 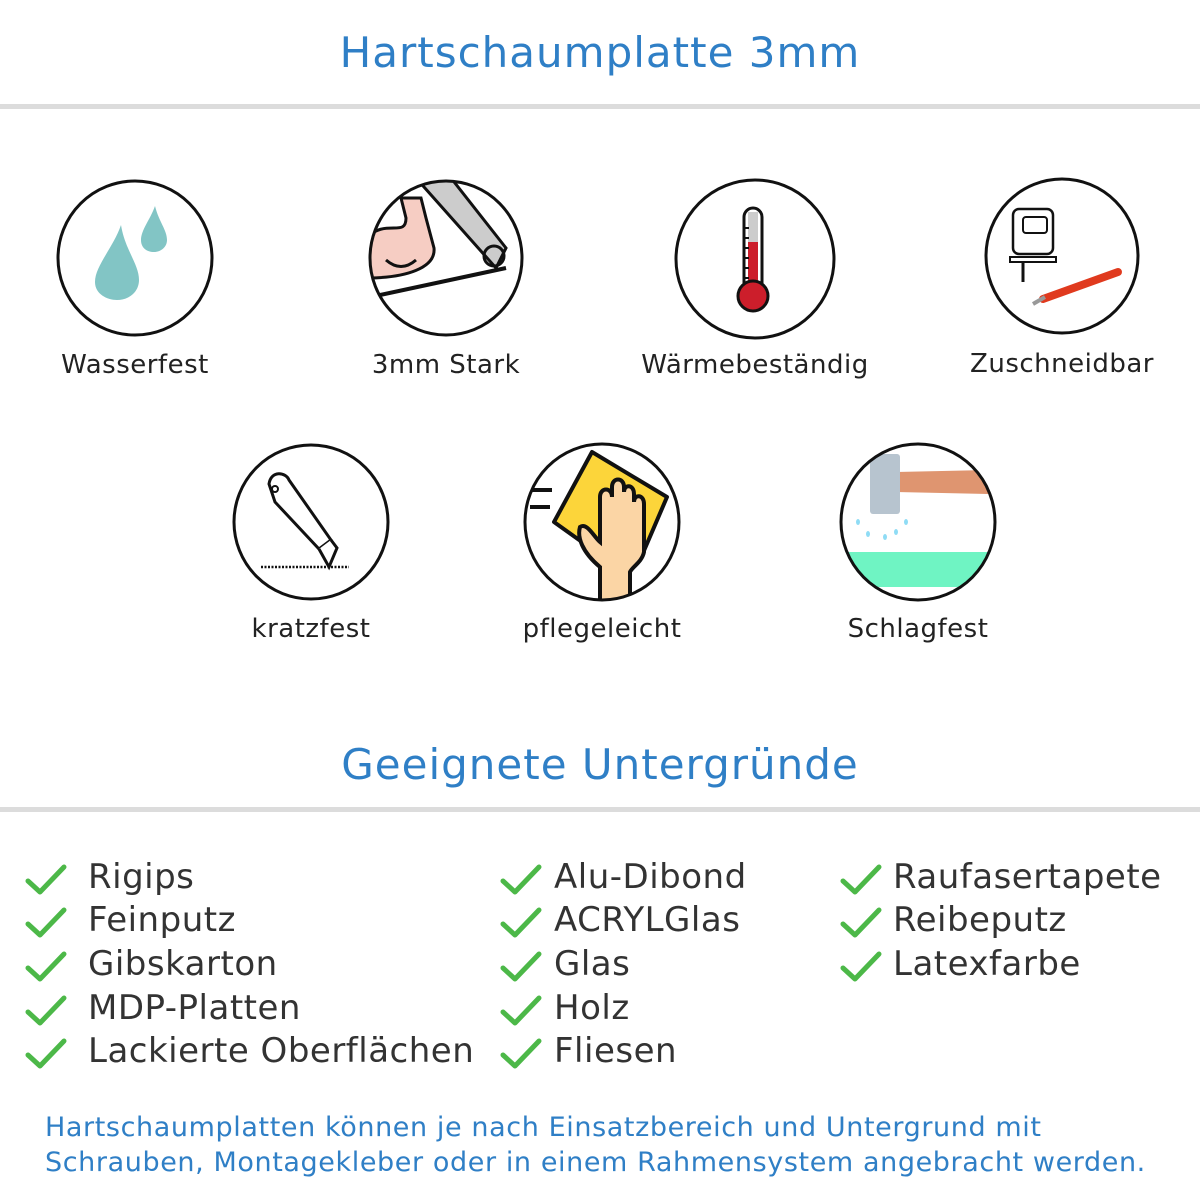 I want to click on feature-label: Zuschneidbar, so click(x=1062, y=364).